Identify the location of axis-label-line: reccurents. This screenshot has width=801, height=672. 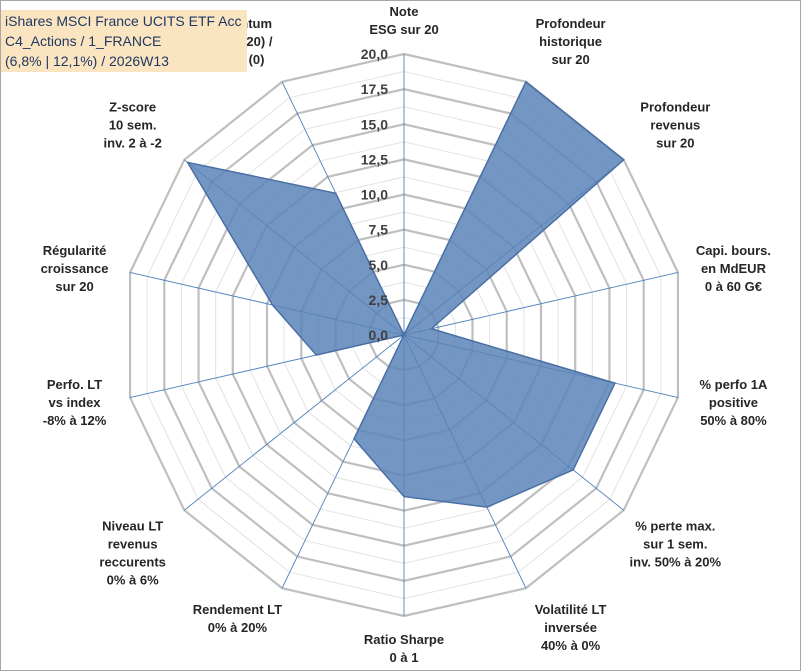
(132, 562).